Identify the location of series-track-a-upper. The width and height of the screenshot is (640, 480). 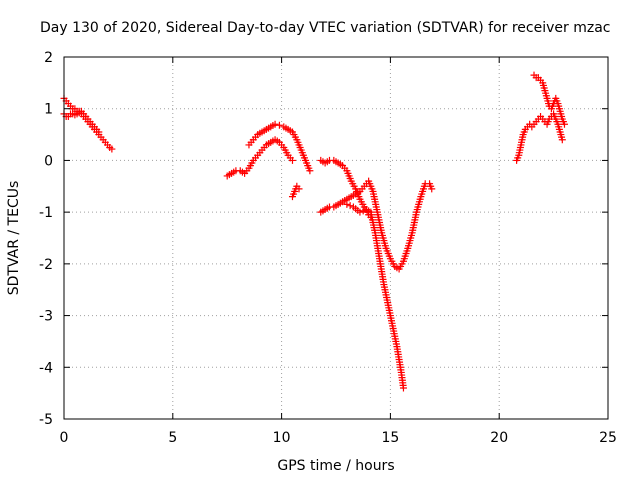
(88, 123).